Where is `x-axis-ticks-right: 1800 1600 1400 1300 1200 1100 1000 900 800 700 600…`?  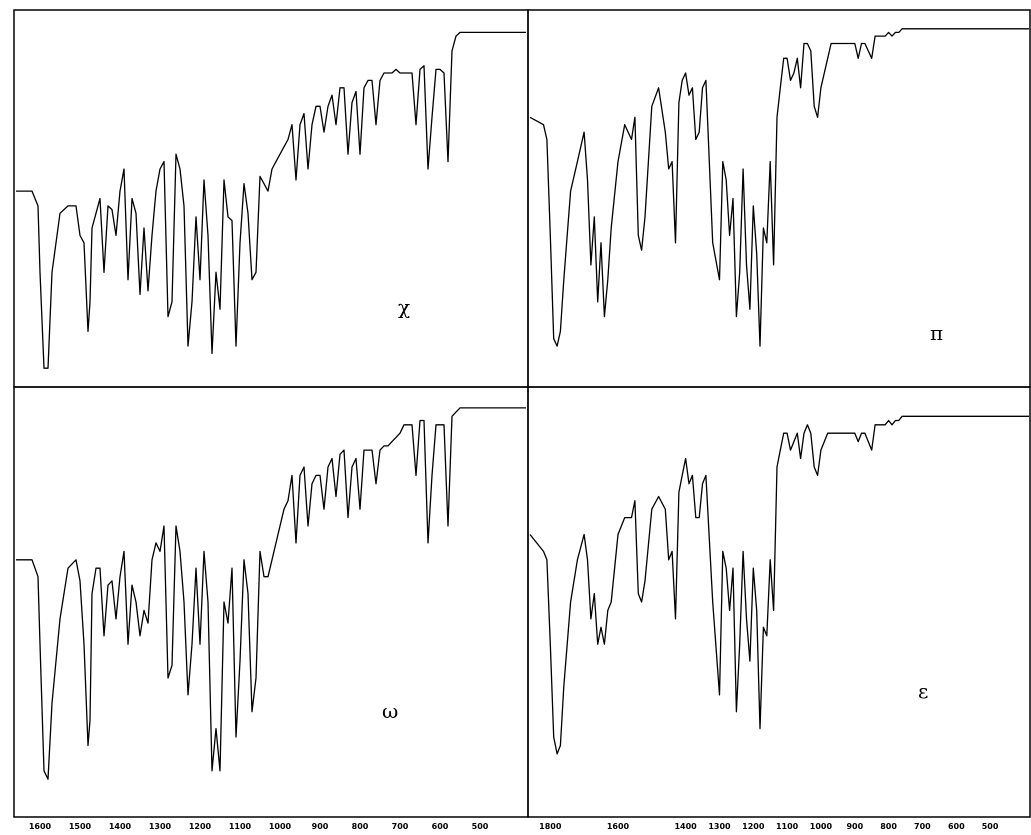
x-axis-ticks-right: 1800 1600 1400 1300 1200 1100 1000 900 800 700 600… is located at coordinates (769, 826).